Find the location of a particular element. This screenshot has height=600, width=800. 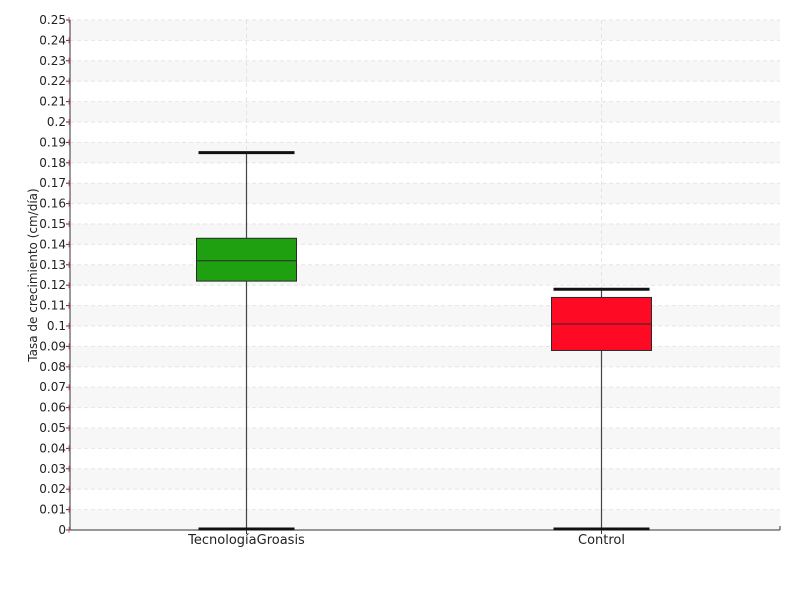

y-tick-label: 0.08 is located at coordinates (52, 367).